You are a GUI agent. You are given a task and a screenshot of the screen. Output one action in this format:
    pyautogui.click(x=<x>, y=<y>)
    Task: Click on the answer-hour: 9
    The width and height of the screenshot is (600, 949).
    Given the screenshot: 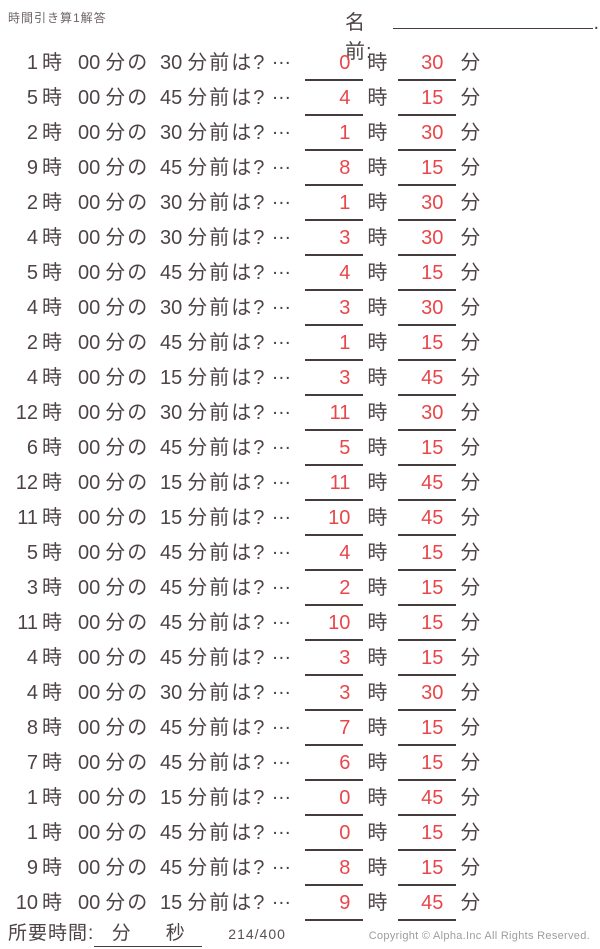 What is the action you would take?
    pyautogui.click(x=334, y=906)
    